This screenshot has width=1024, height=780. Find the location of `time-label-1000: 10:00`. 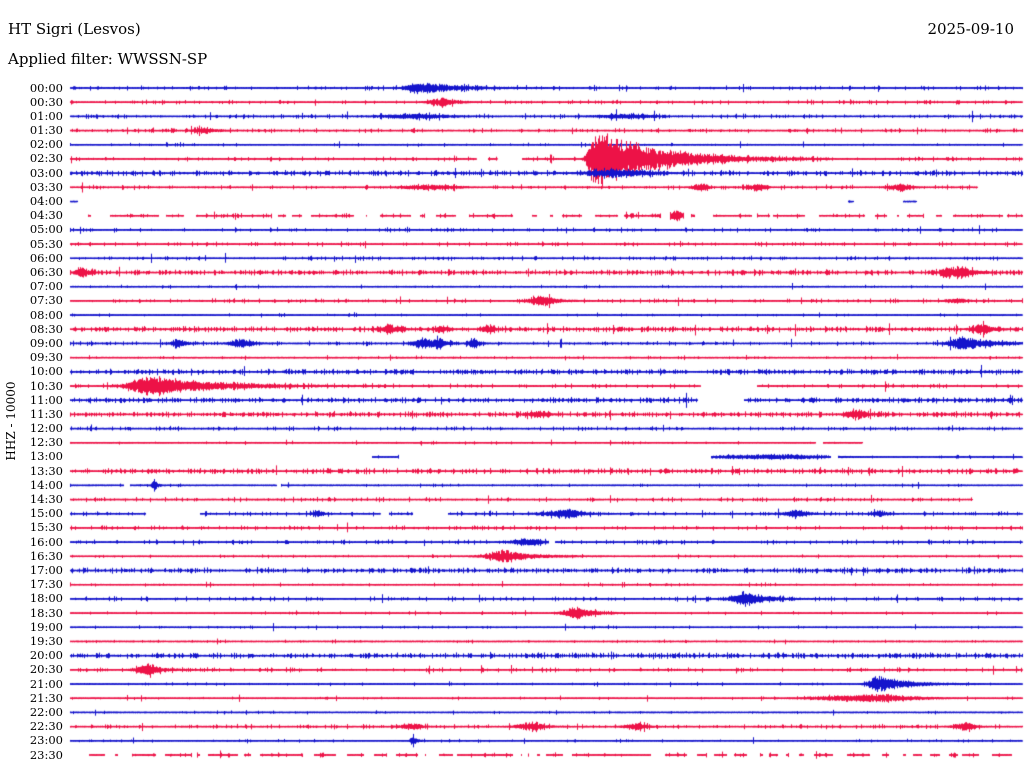

time-label-1000: 10:00 is located at coordinates (46, 371).